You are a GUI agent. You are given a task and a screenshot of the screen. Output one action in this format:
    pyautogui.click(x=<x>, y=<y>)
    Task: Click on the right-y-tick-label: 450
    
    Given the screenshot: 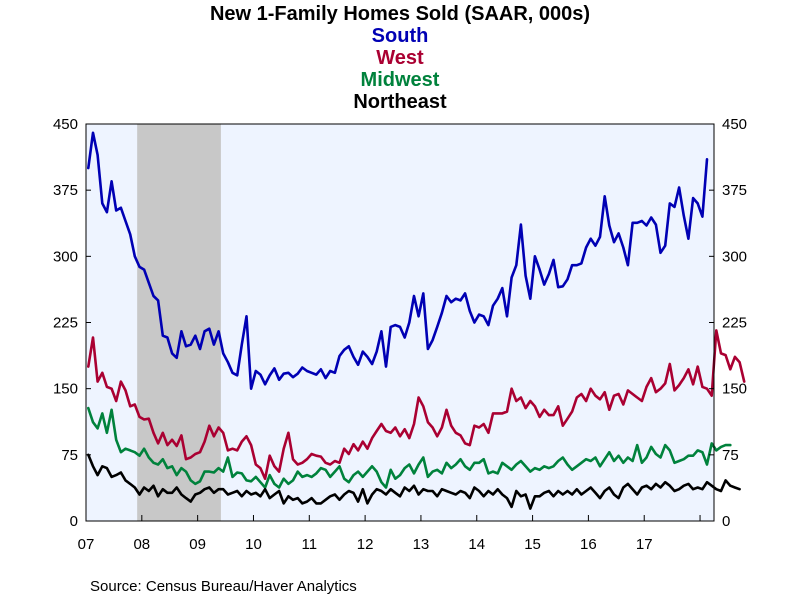 What is the action you would take?
    pyautogui.click(x=734, y=124)
    